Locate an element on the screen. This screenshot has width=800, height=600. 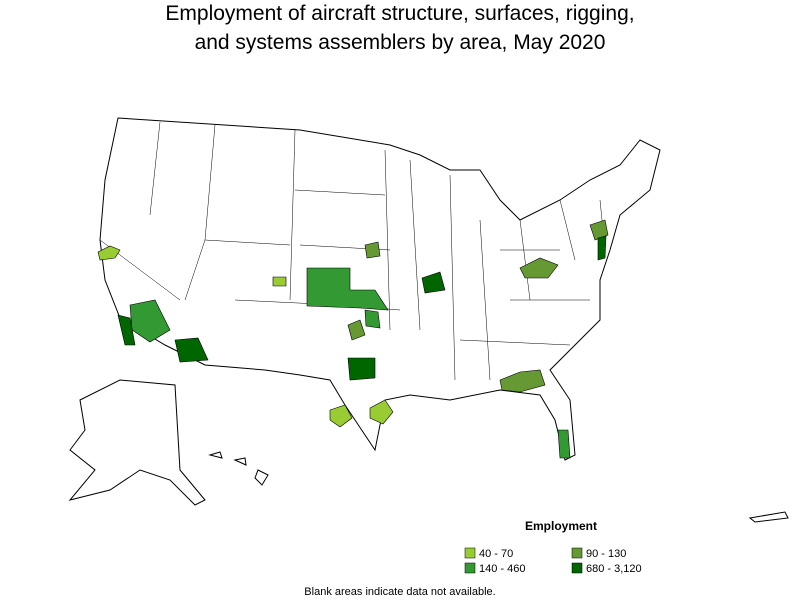
legend-label: 680 - 3,120 is located at coordinates (614, 569).